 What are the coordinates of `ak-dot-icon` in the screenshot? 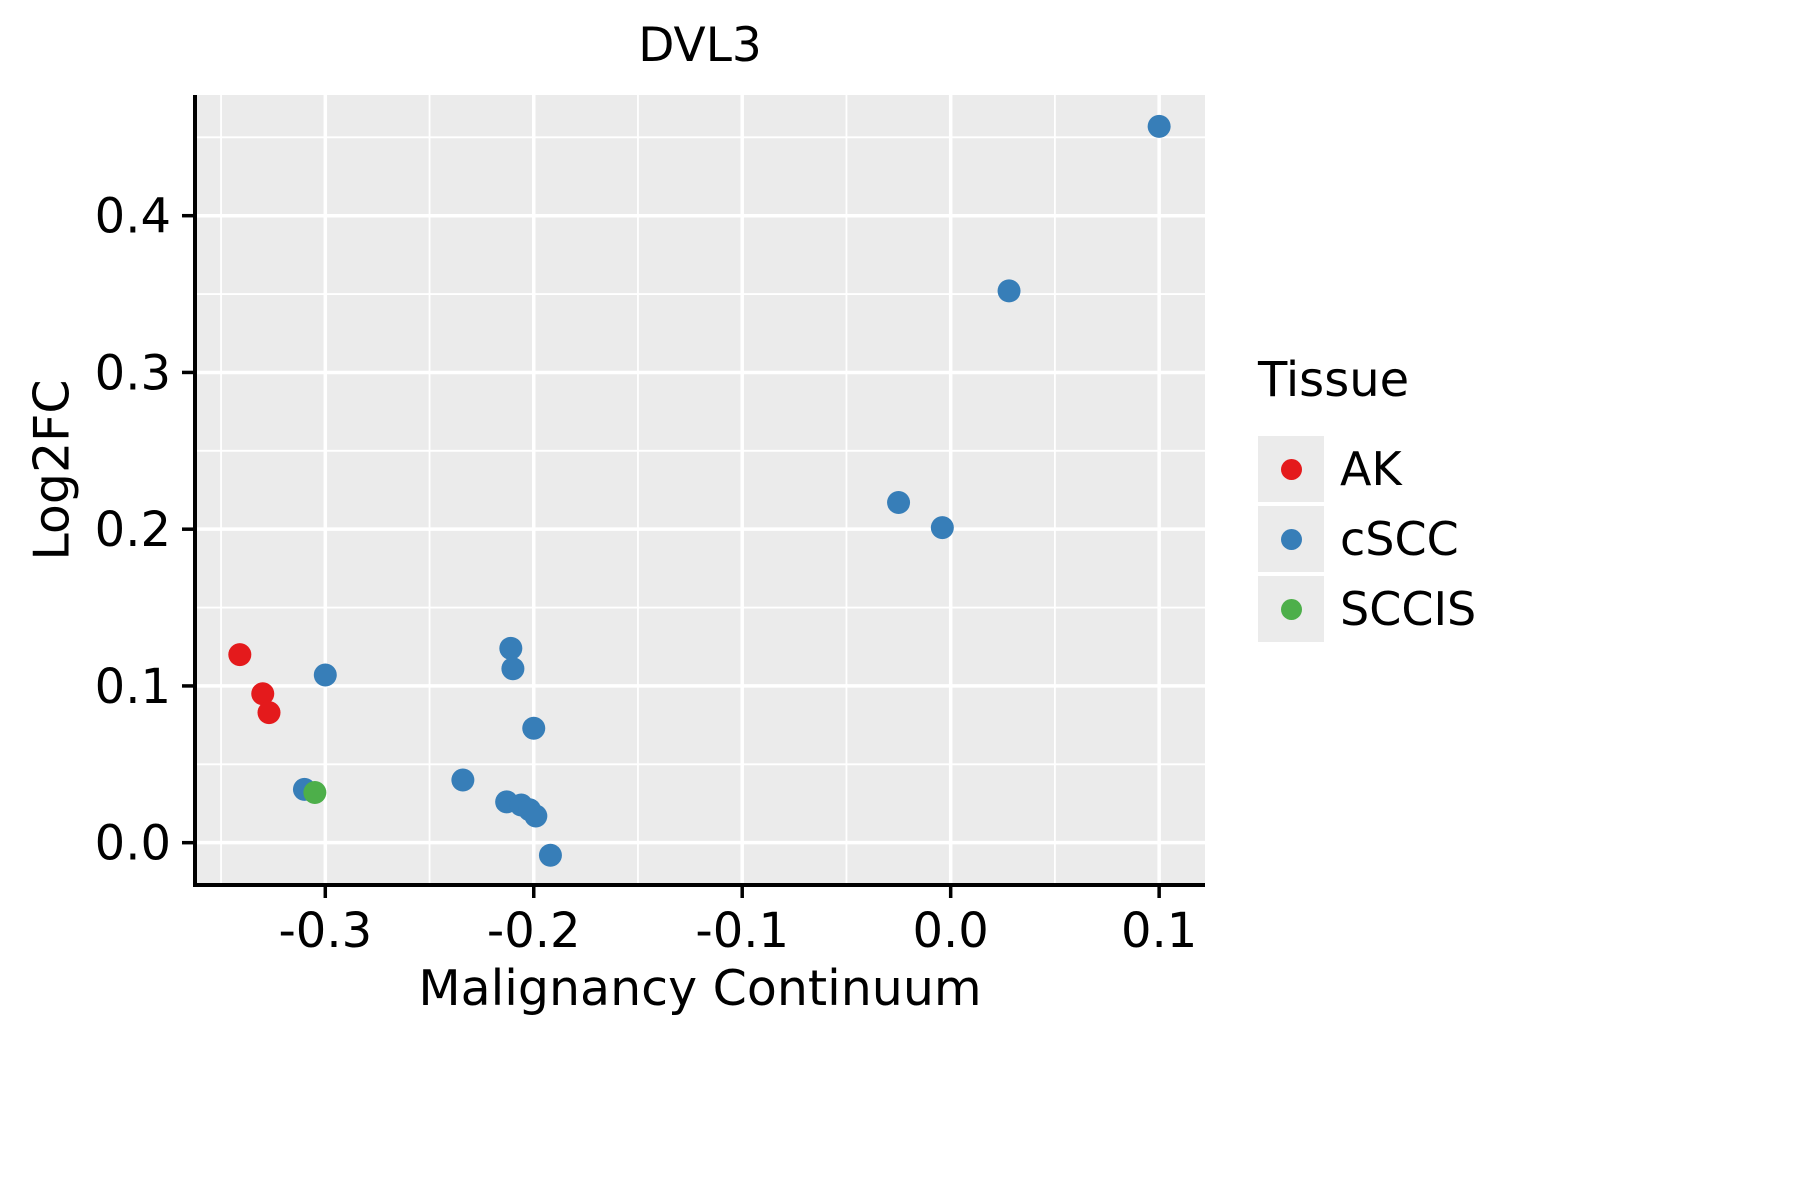 It's located at (1291, 469).